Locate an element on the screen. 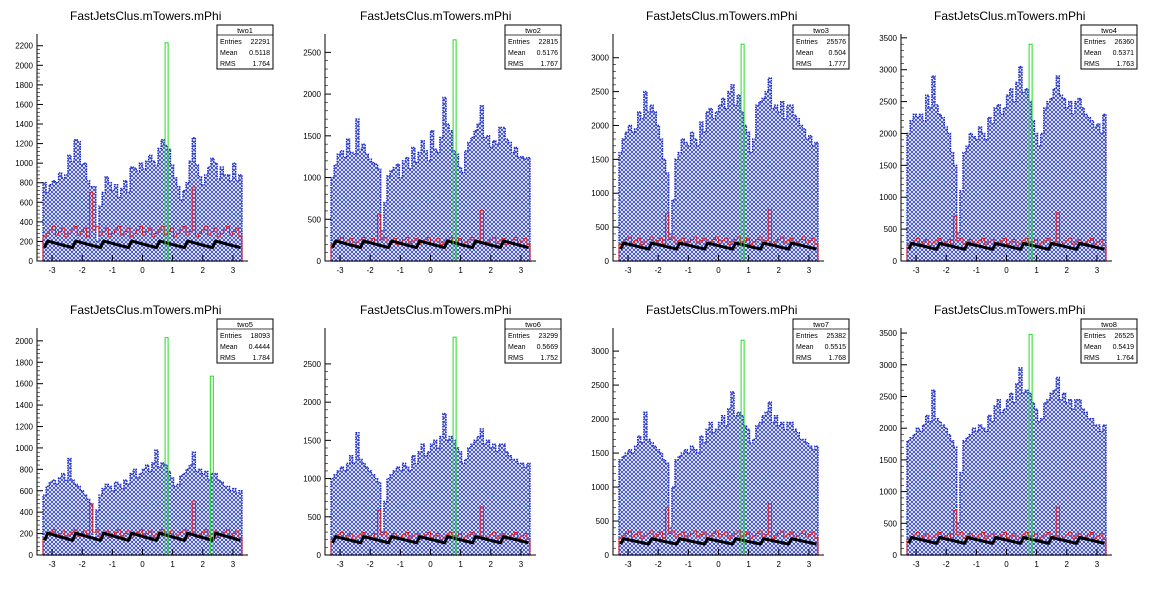 The width and height of the screenshot is (1155, 589). stats-name: two7 is located at coordinates (821, 324).